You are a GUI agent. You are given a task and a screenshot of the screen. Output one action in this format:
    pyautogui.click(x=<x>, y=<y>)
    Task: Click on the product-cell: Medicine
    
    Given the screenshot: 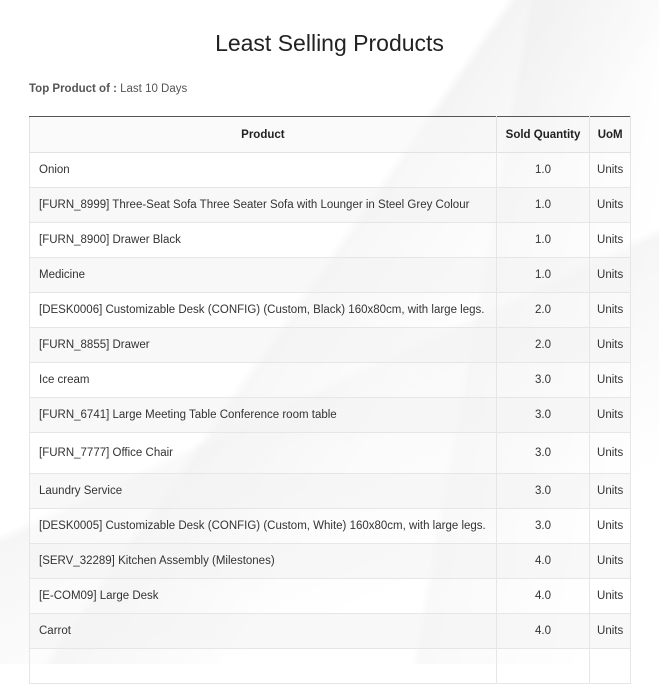 What is the action you would take?
    pyautogui.click(x=263, y=275)
    